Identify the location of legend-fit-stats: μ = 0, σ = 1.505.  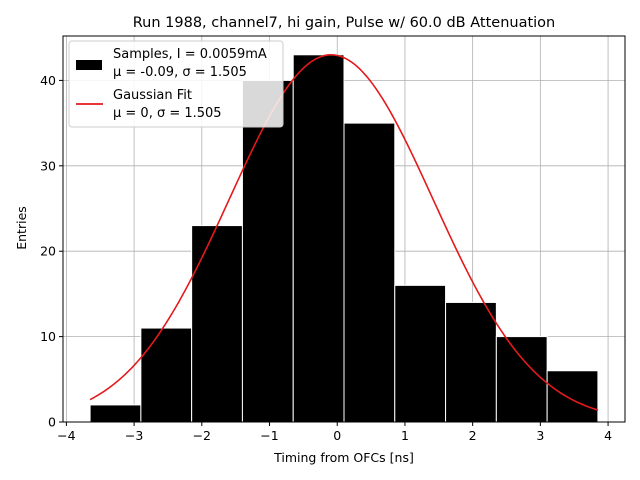
(167, 113).